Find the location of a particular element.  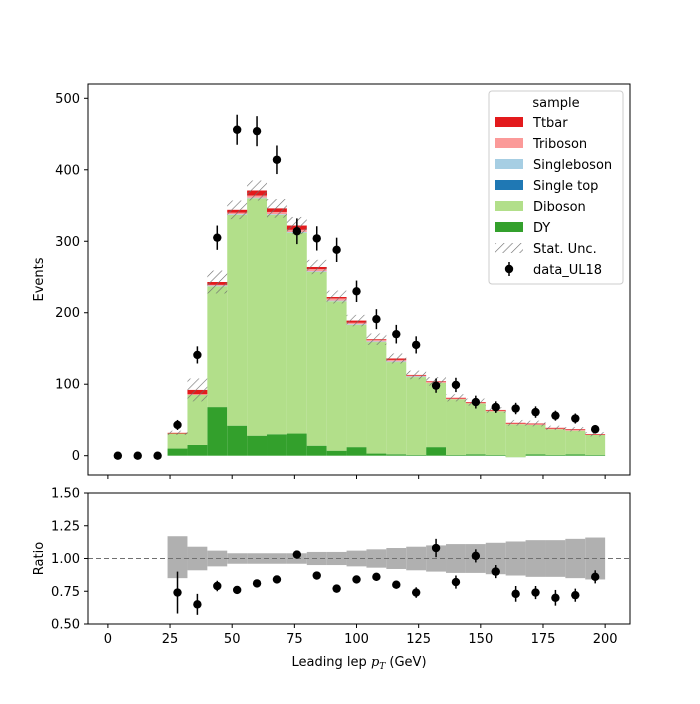

ratio-xtick-label-0: 0 is located at coordinates (108, 639).